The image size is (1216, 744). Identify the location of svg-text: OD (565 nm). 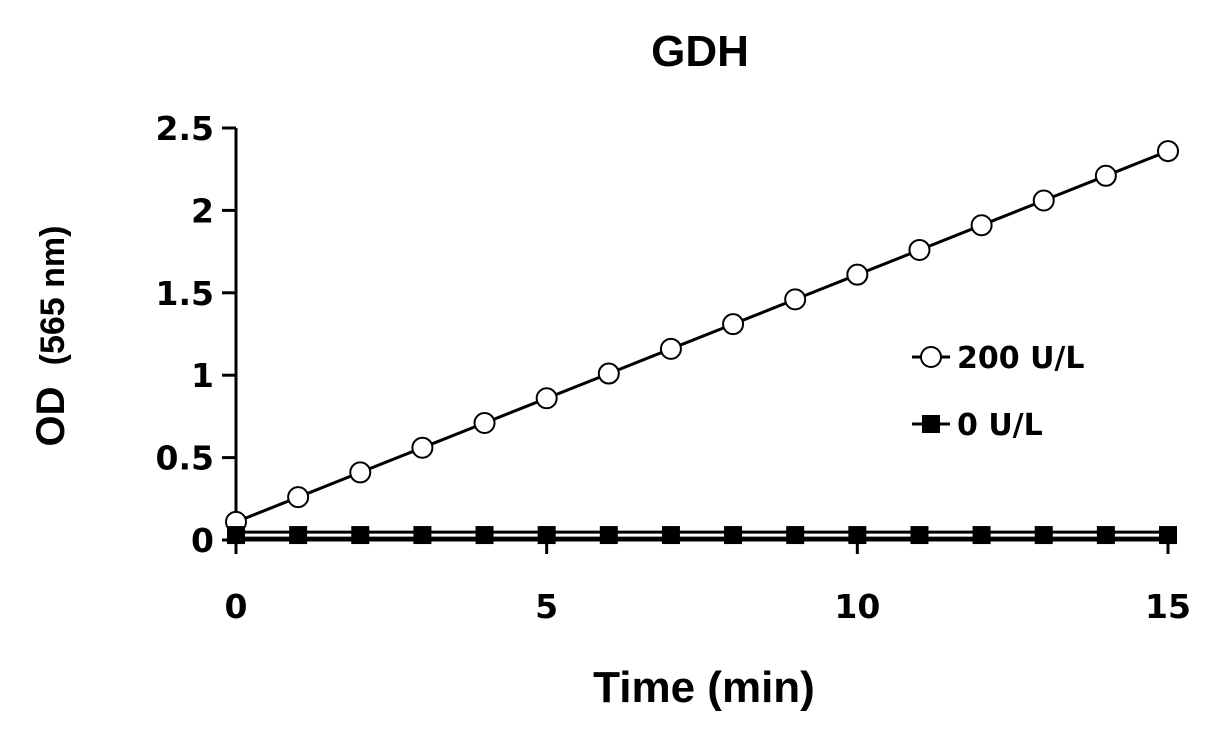
(51, 336).